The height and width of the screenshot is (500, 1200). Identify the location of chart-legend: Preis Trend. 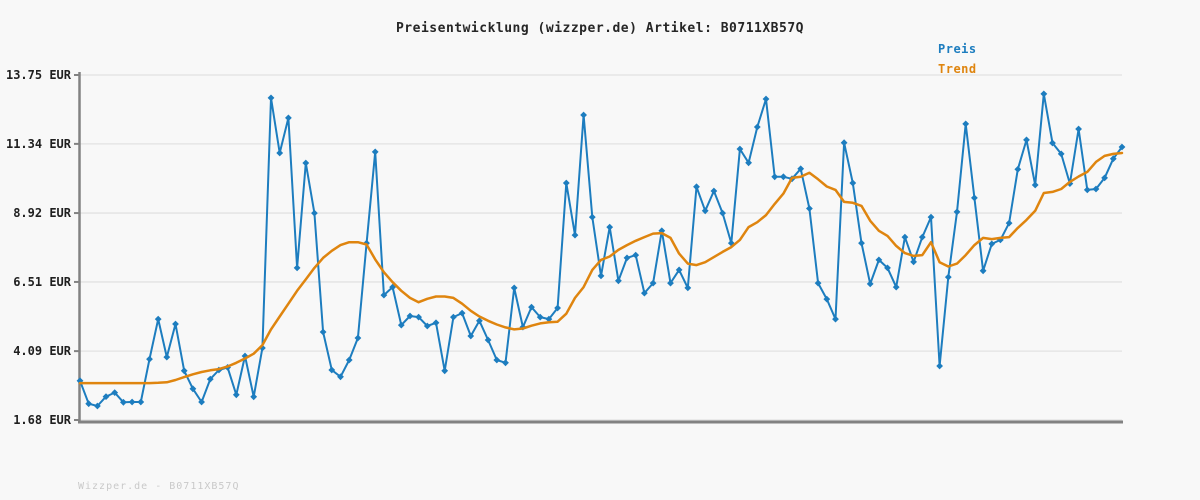
(957, 59).